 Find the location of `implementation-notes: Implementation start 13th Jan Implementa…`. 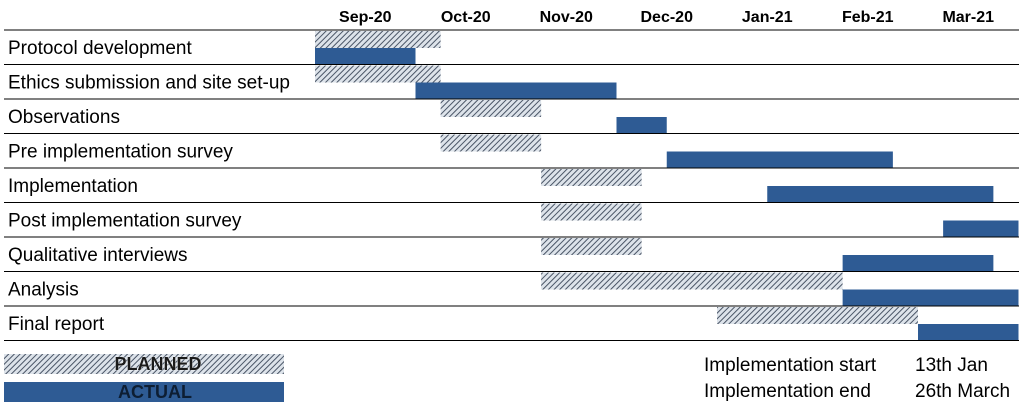

implementation-notes: Implementation start 13th Jan Implementa… is located at coordinates (857, 378).